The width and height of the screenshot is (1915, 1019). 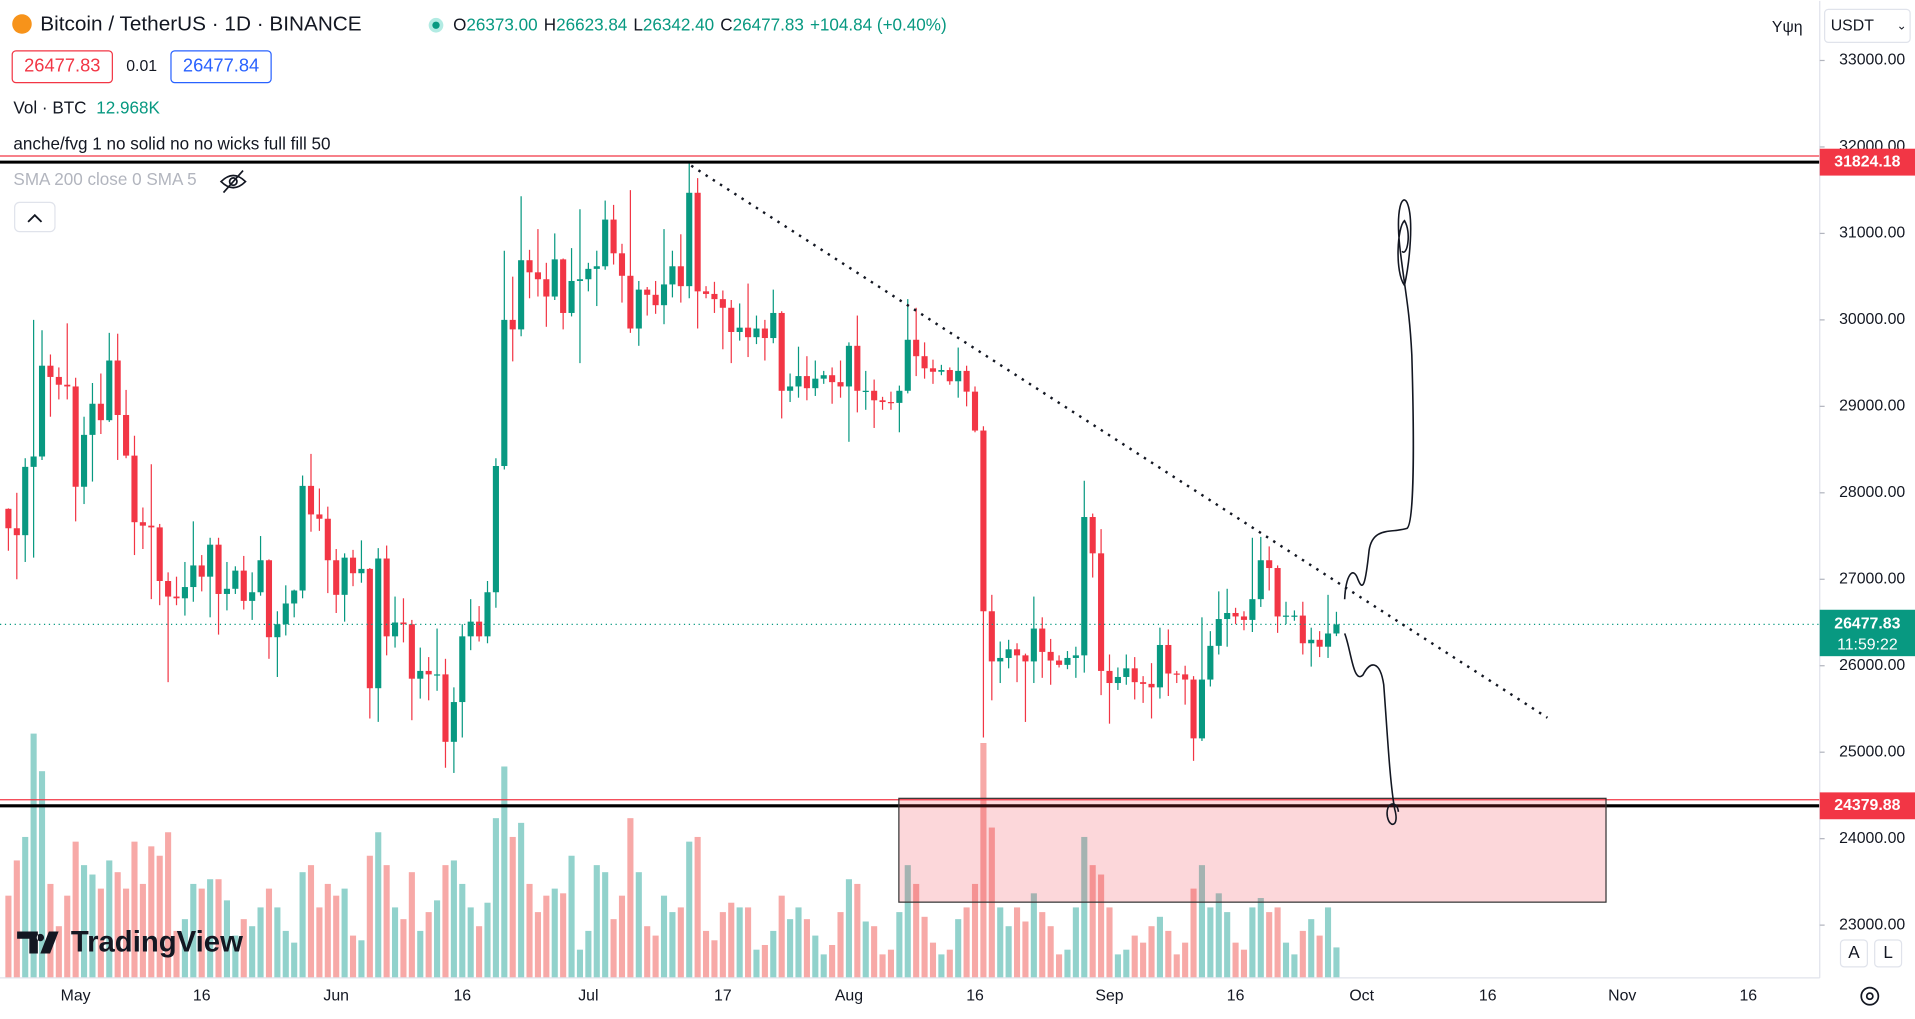 What do you see at coordinates (501, 24) in the screenshot?
I see `ohlc-value: 26373.00` at bounding box center [501, 24].